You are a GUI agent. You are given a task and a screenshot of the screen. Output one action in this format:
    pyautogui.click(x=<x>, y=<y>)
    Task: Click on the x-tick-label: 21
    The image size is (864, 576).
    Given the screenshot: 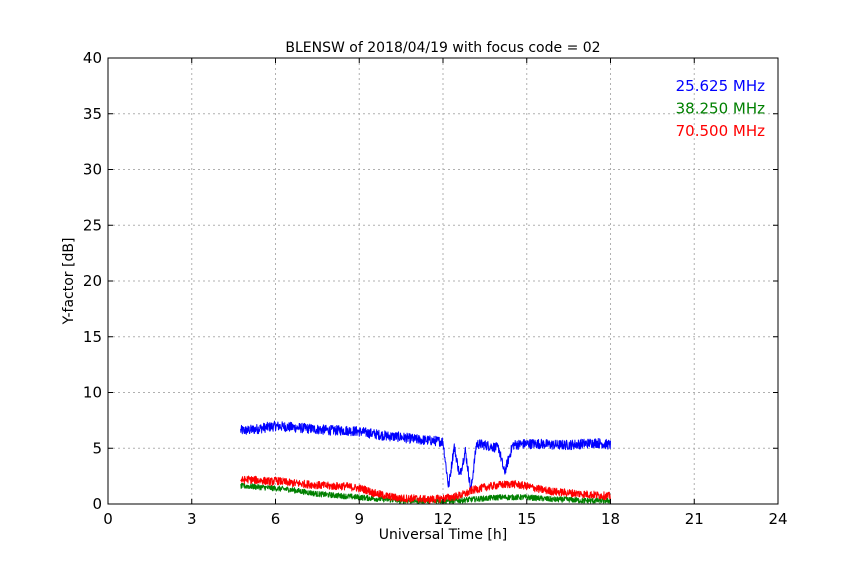 What is the action you would take?
    pyautogui.click(x=694, y=519)
    